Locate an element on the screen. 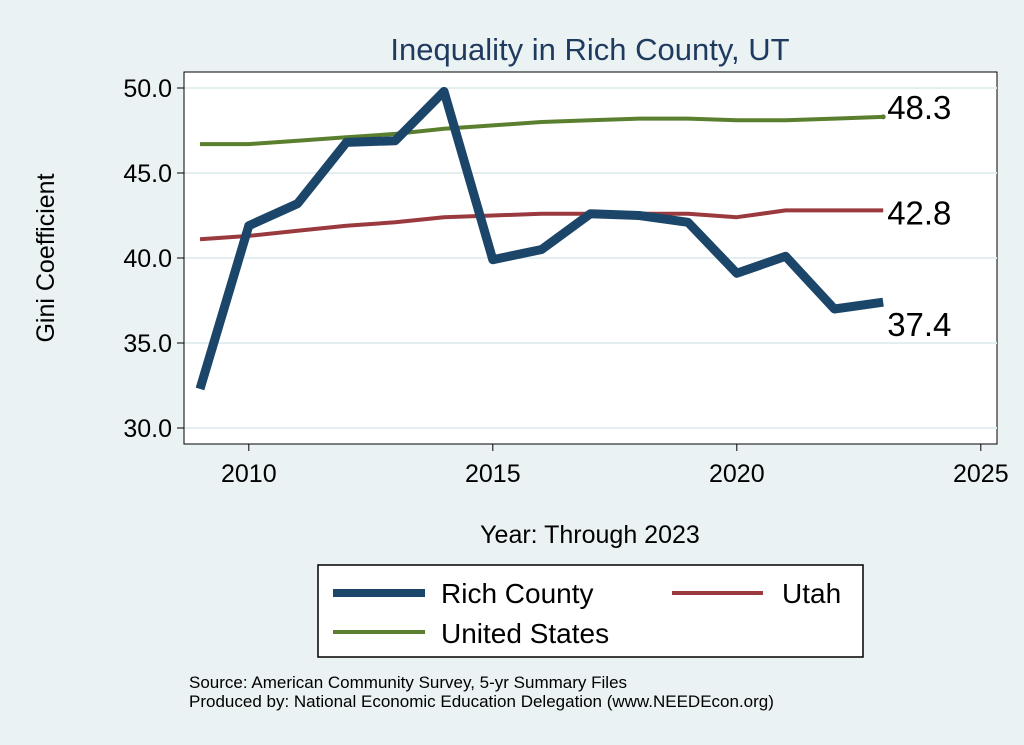 This screenshot has width=1024, height=745. legend-label-rich-county: Rich County is located at coordinates (517, 593).